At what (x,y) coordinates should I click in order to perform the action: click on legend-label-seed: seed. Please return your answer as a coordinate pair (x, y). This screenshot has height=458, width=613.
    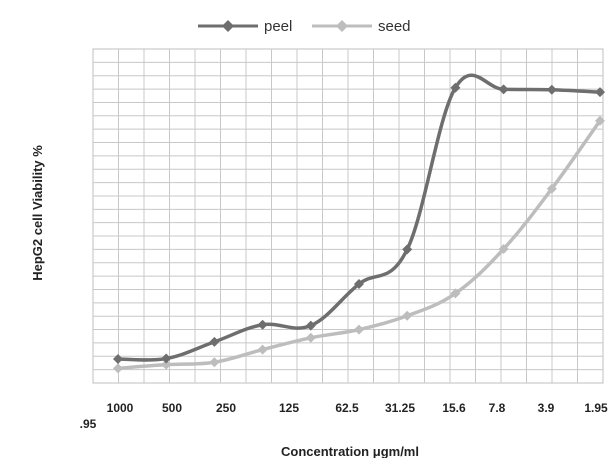
    Looking at the image, I should click on (394, 26).